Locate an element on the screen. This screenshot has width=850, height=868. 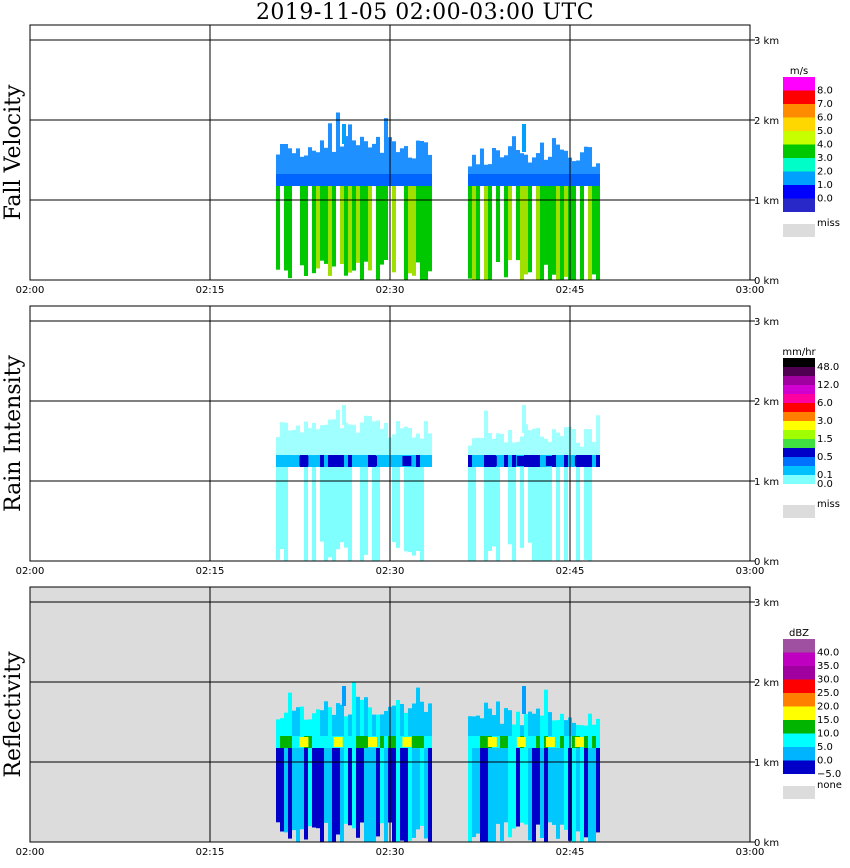
x-tick-label: 02:15 is located at coordinates (210, 852).